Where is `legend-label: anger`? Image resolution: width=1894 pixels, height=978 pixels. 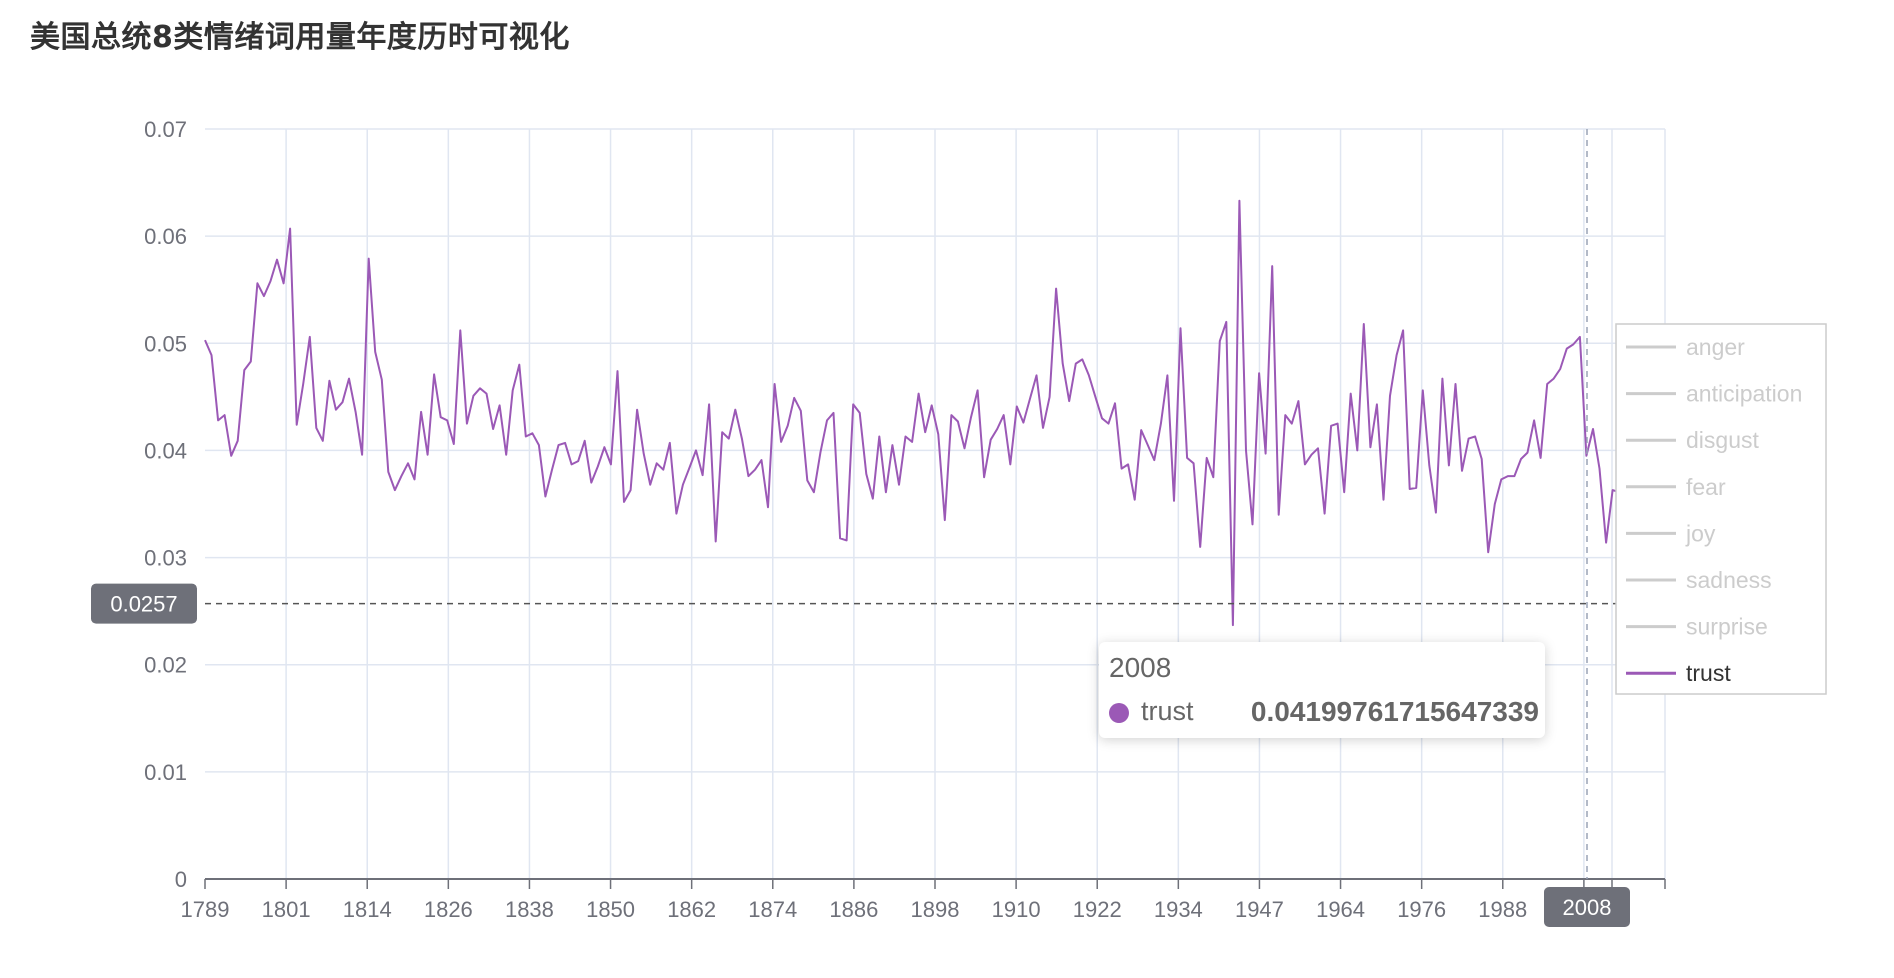
legend-label: anger is located at coordinates (1715, 347).